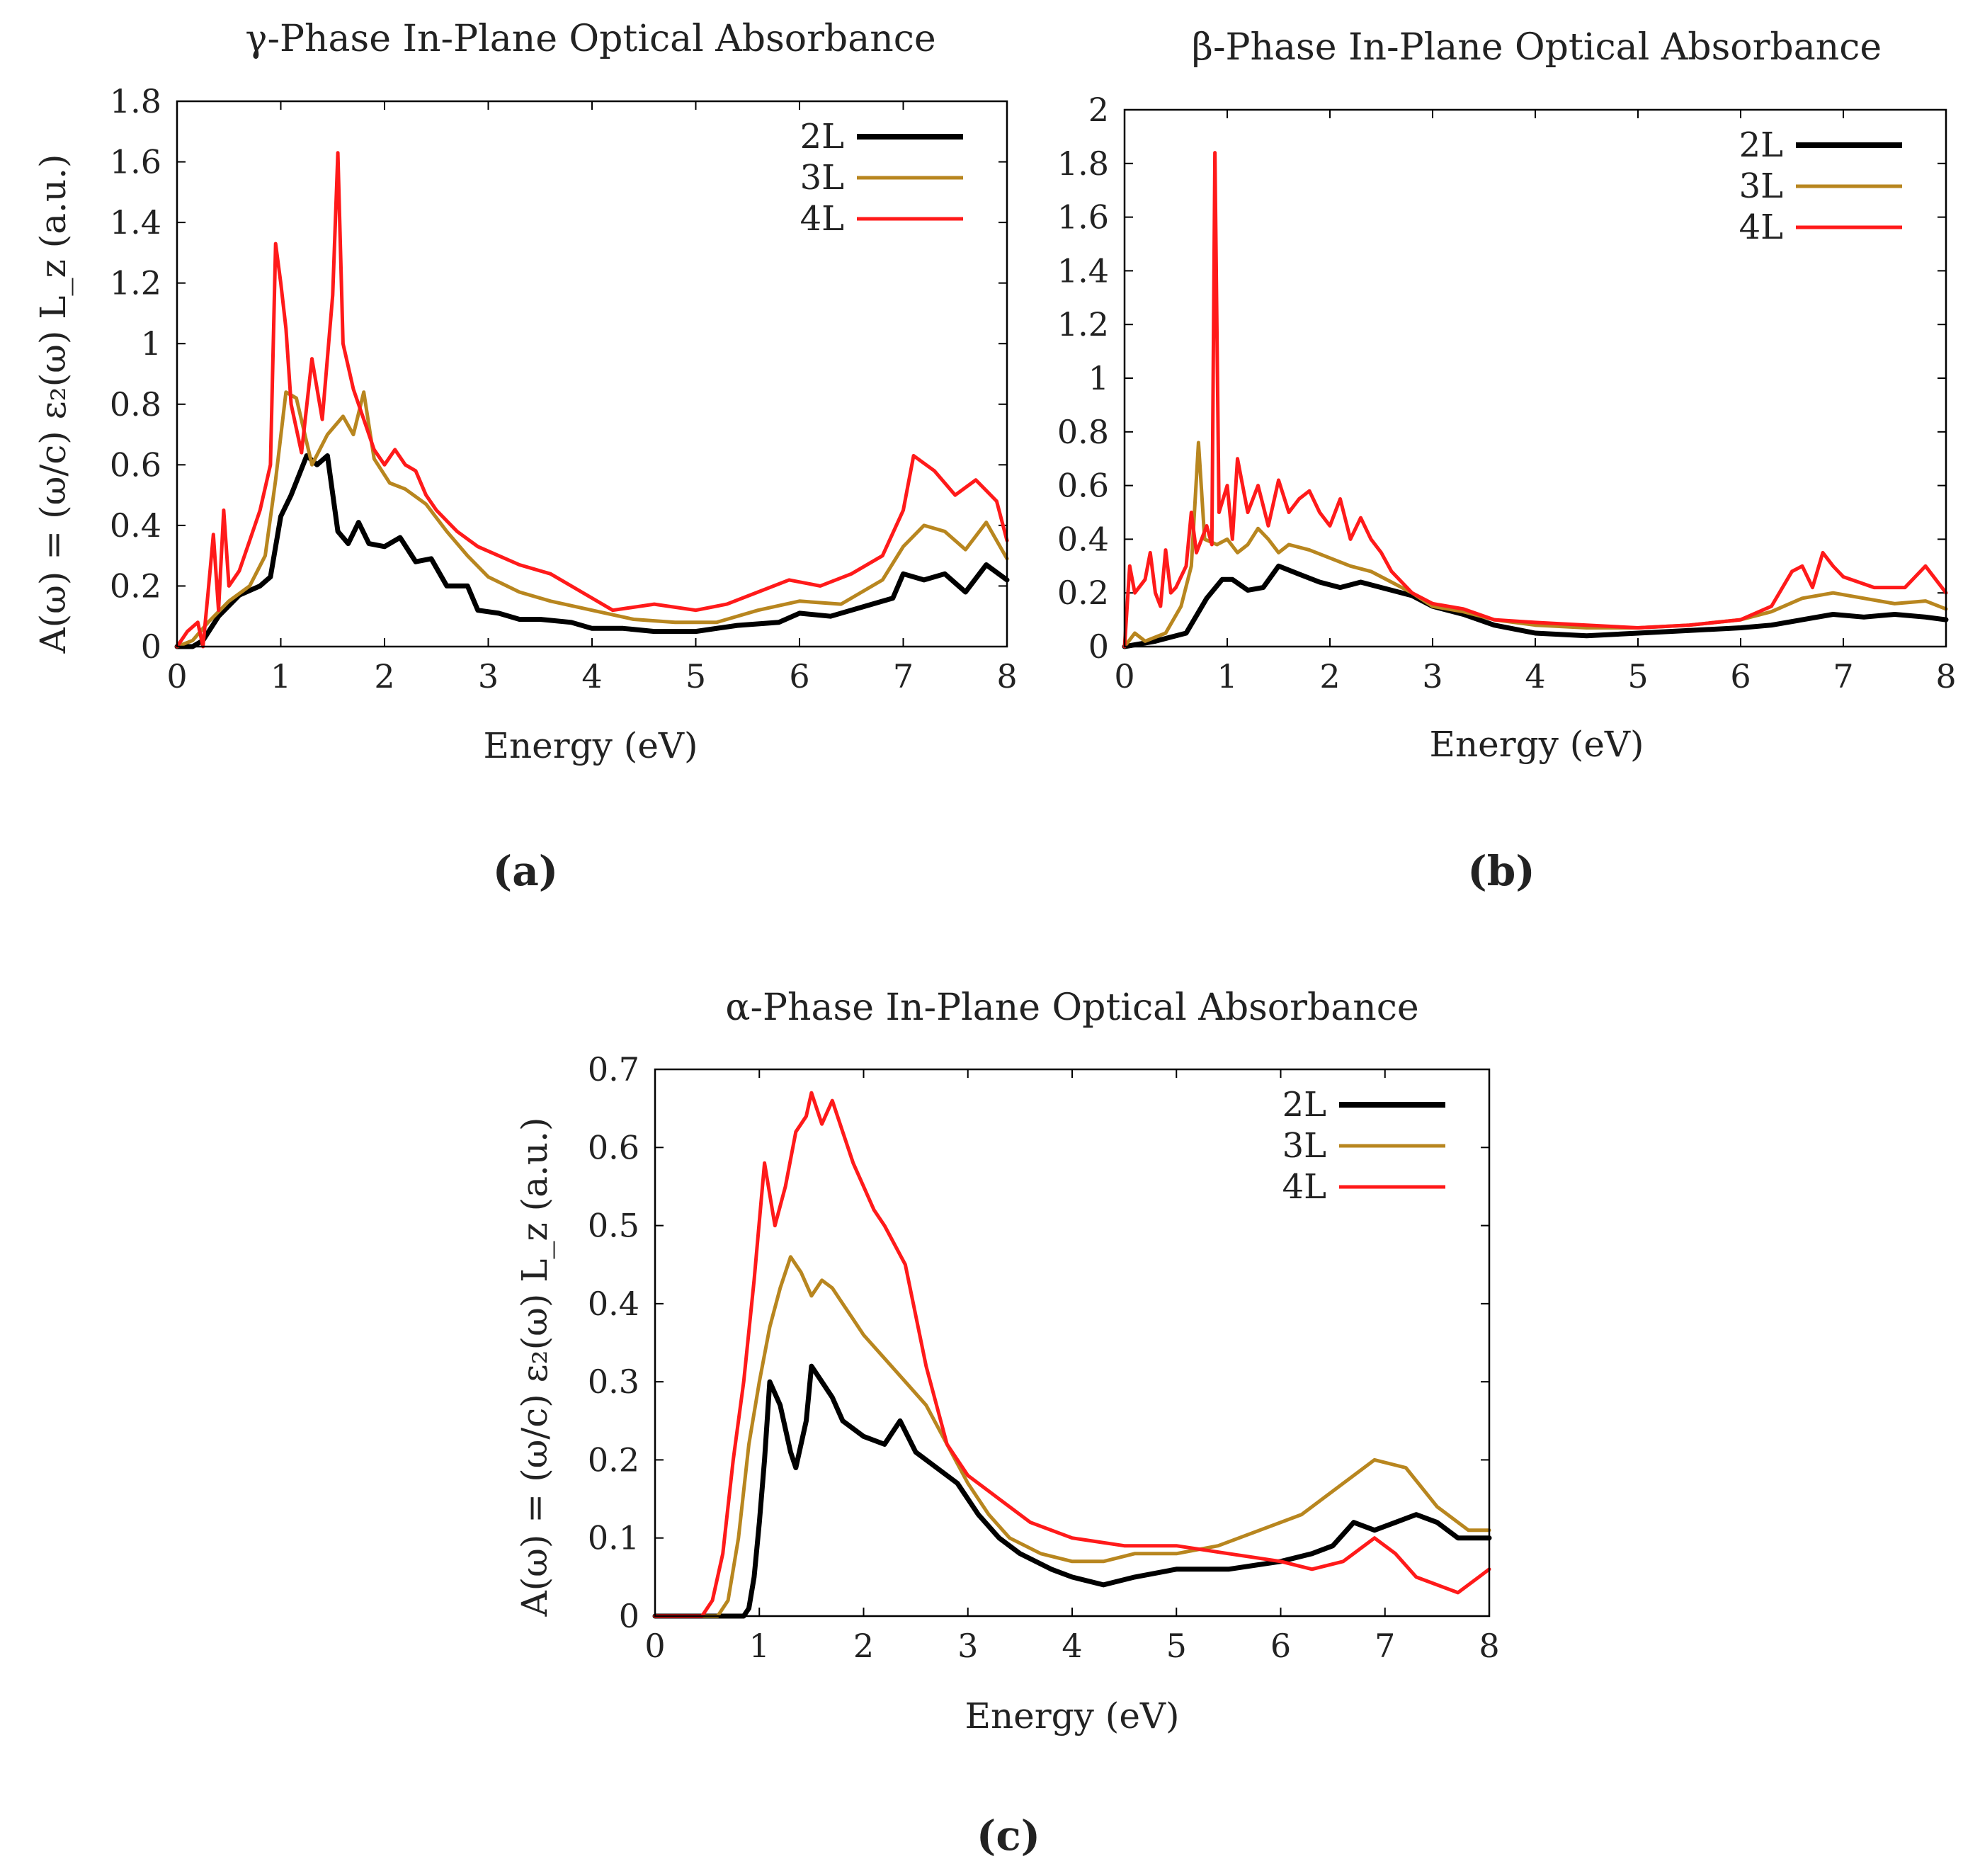  I want to click on panel-b-xtick-label: 3, so click(1432, 676).